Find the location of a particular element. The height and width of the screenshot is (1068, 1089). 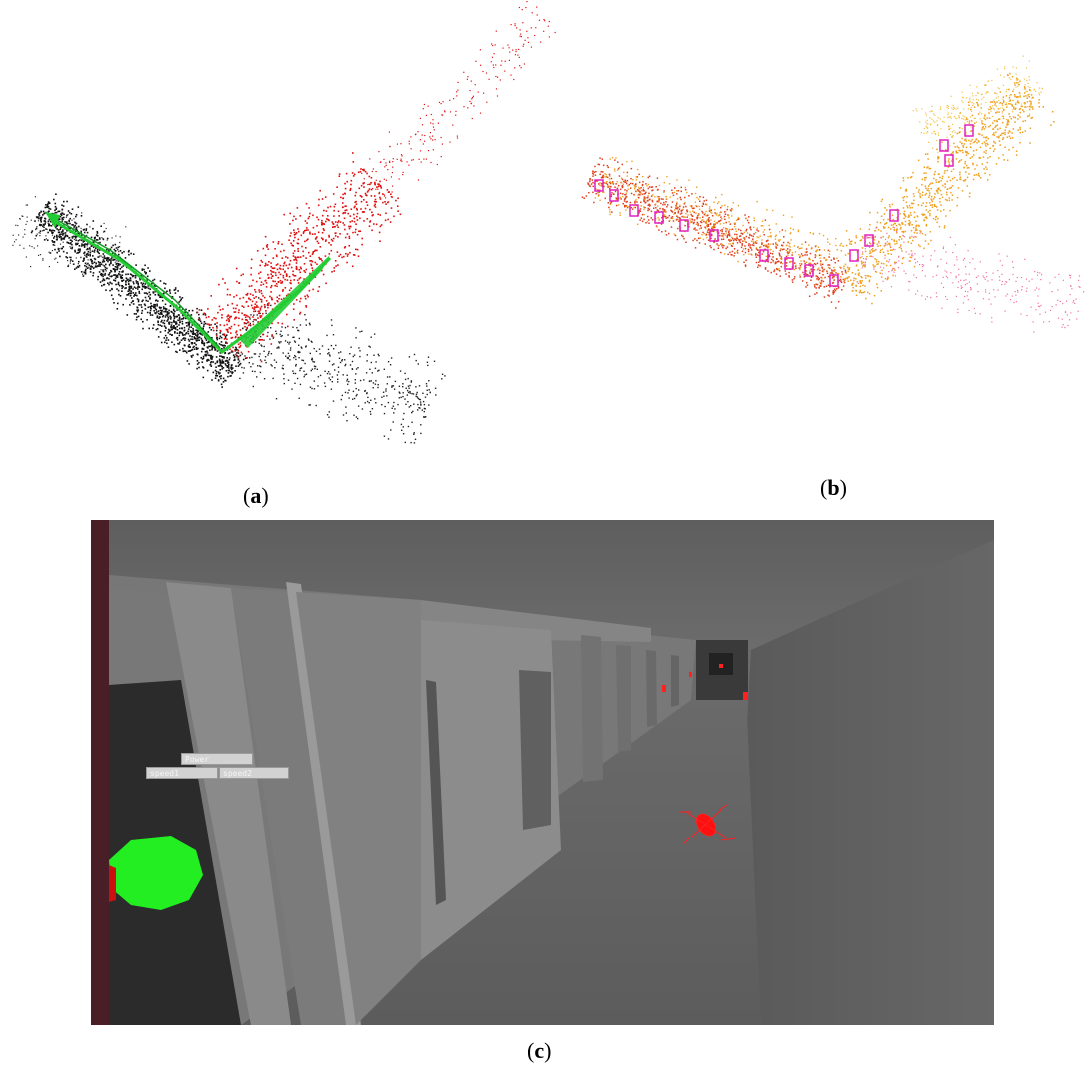

orange-red-map-points is located at coordinates (833, 194).